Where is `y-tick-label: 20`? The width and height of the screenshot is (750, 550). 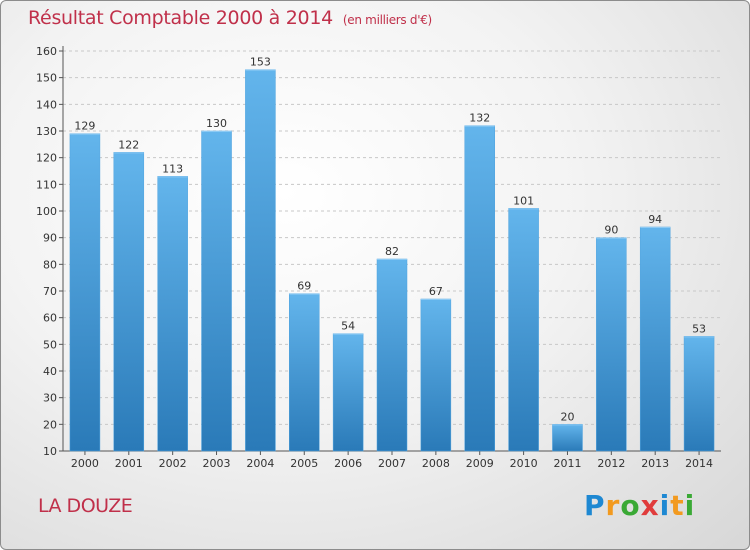
y-tick-label: 20 is located at coordinates (50, 424).